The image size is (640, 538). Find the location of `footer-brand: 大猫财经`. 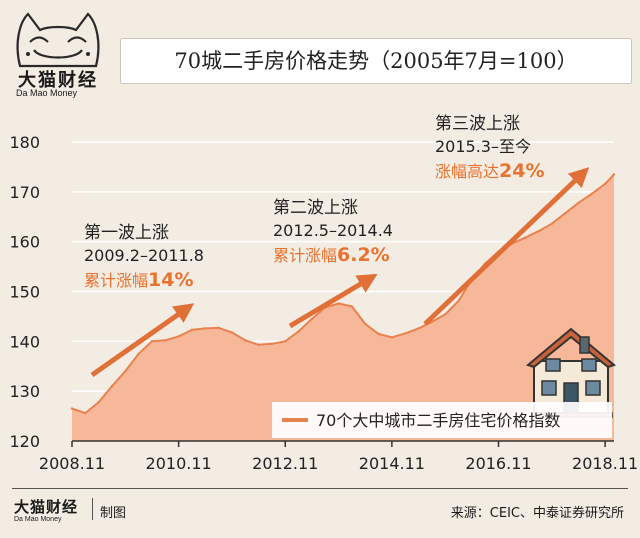

footer-brand: 大猫财经 is located at coordinates (46, 507).